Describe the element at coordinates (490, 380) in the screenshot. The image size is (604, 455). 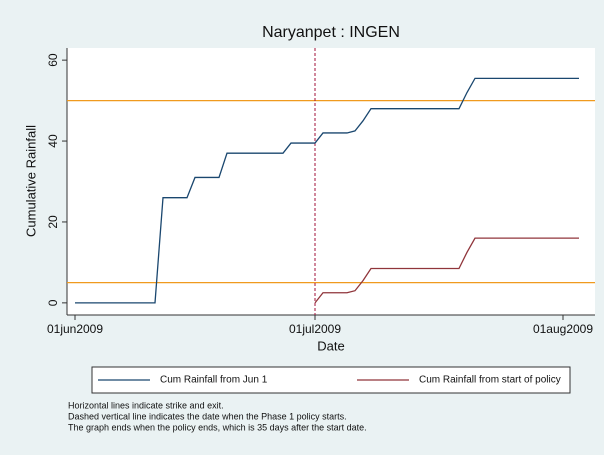
I see `legend-label: Cum Rainfall from start of policy` at that location.